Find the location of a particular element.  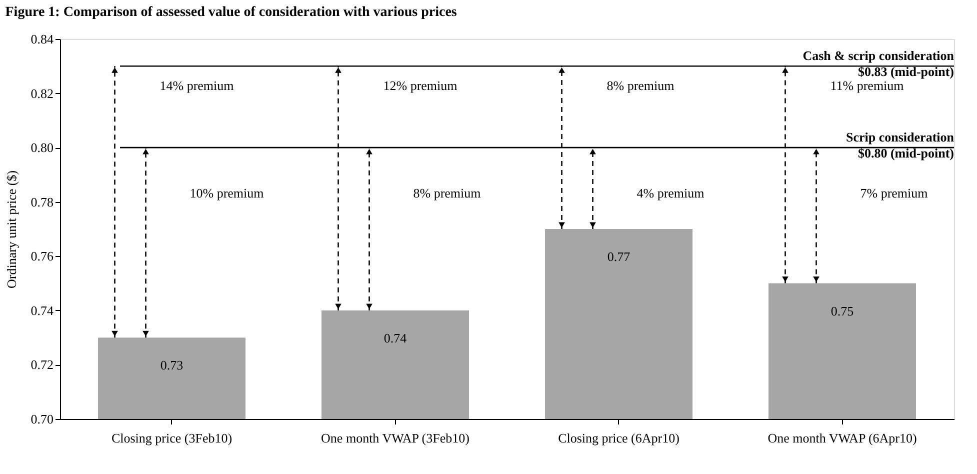

annotation: 4% premium is located at coordinates (670, 193).